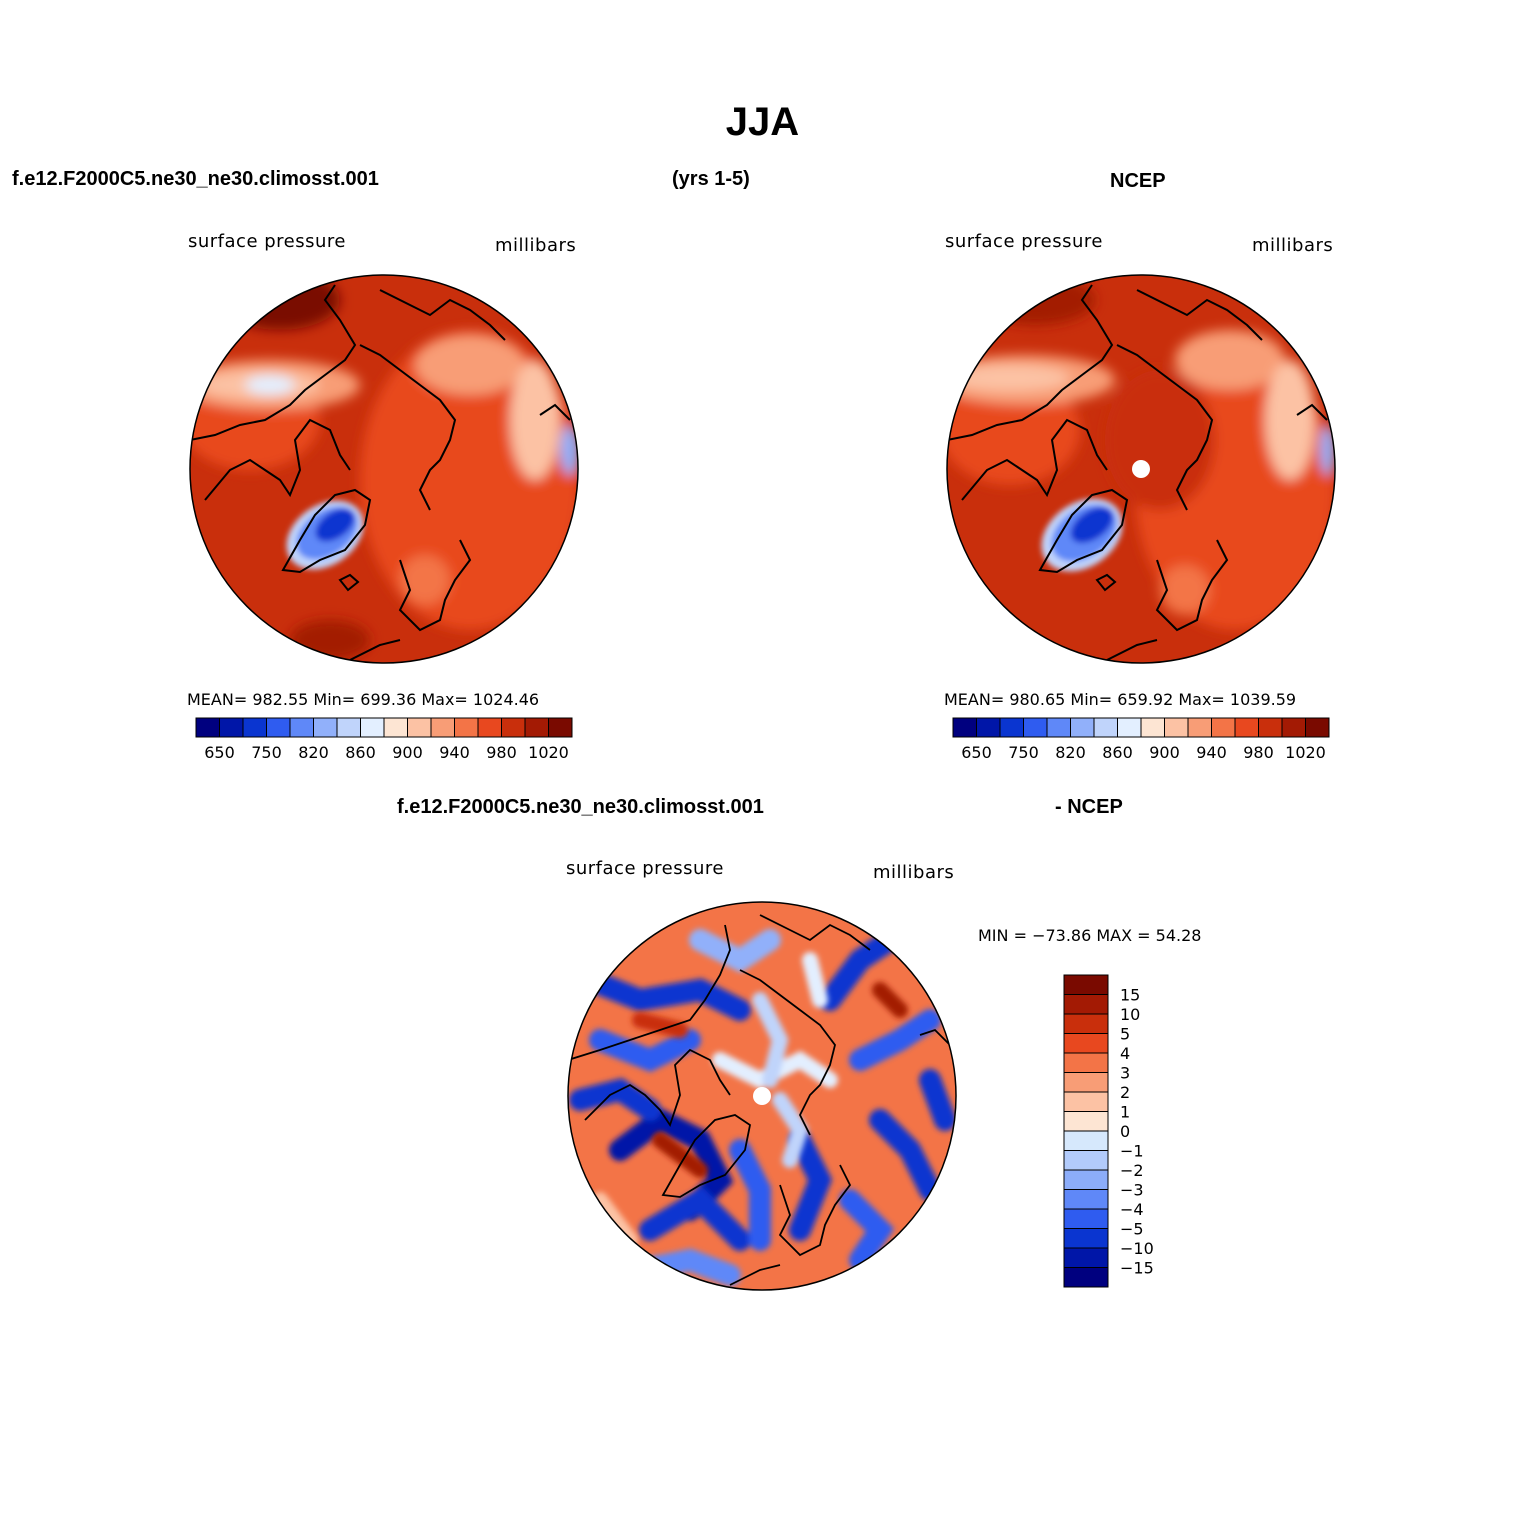 The width and height of the screenshot is (1525, 1525). I want to click on tr-colorbar-tick-label: 650, so click(976, 752).